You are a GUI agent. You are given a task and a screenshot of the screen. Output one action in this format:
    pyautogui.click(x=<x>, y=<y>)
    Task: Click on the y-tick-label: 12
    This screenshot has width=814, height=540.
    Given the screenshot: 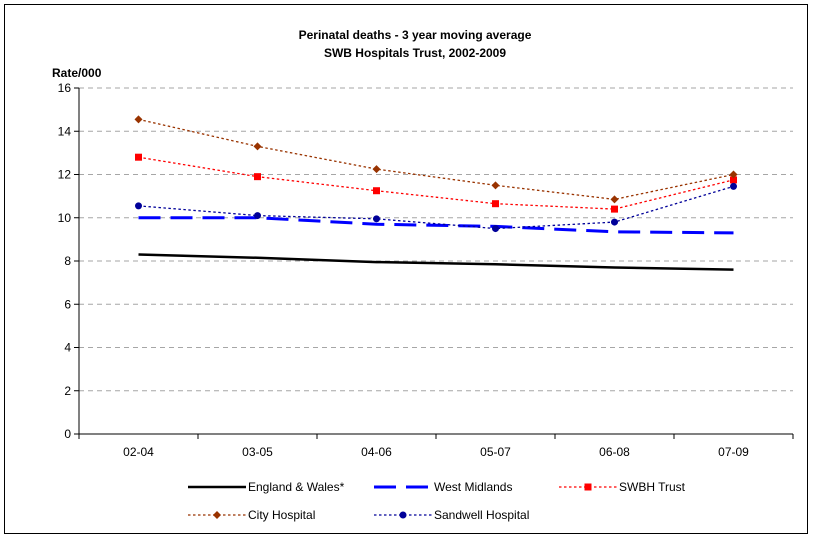 What is the action you would take?
    pyautogui.click(x=65, y=175)
    